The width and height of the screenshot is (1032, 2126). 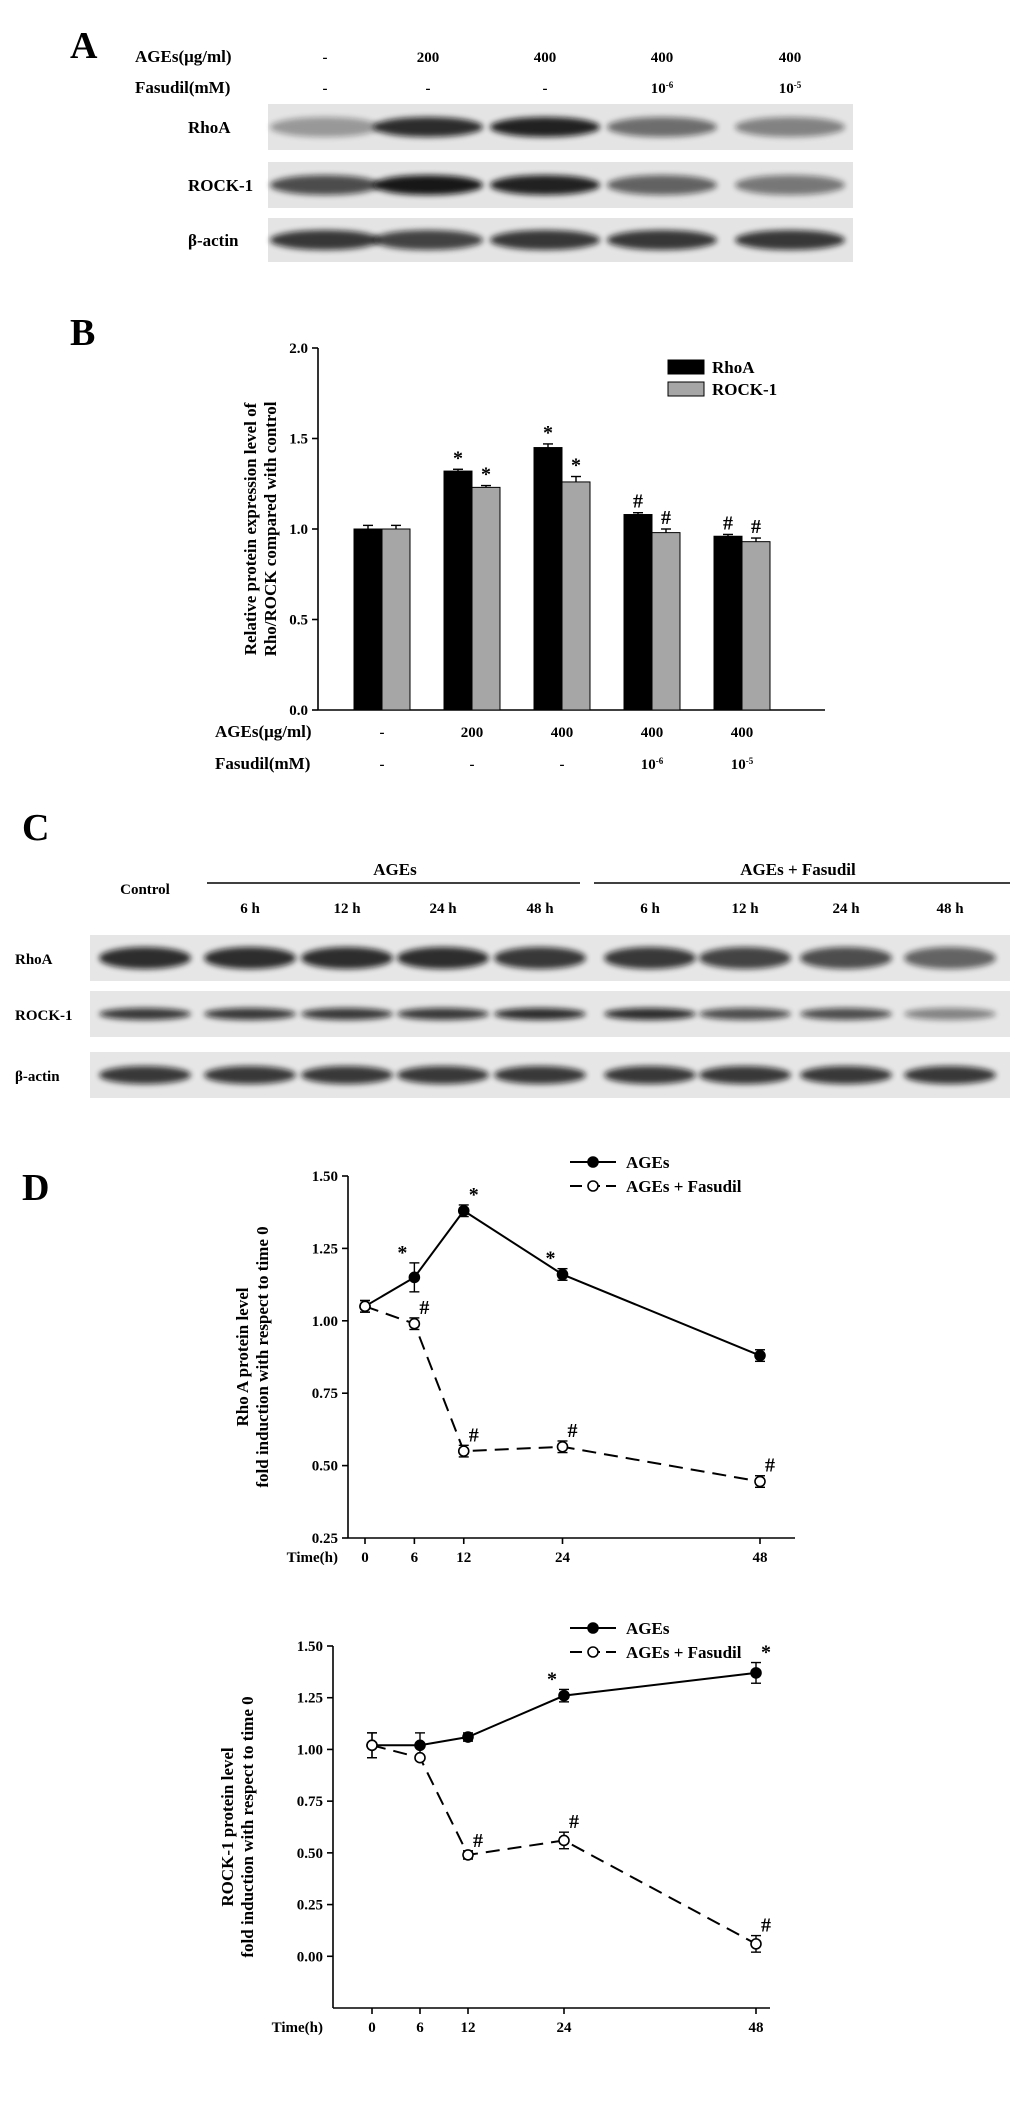 What do you see at coordinates (262, 763) in the screenshot?
I see `x-row-label: Fasudil(mM)` at bounding box center [262, 763].